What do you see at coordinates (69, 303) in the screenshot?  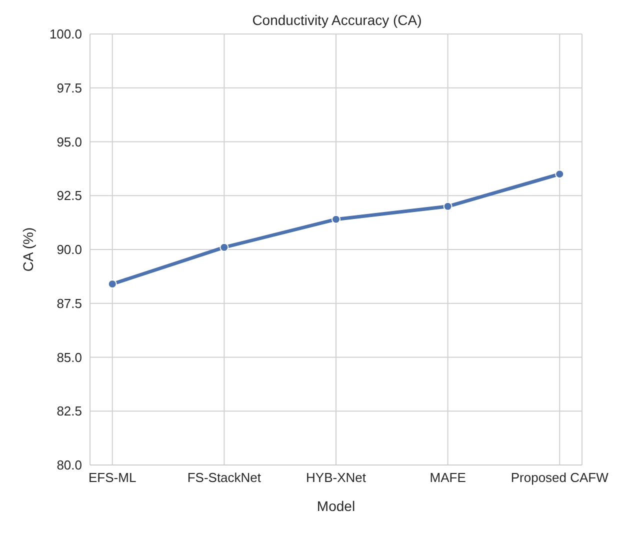 I see `y-tick-label: 87.5` at bounding box center [69, 303].